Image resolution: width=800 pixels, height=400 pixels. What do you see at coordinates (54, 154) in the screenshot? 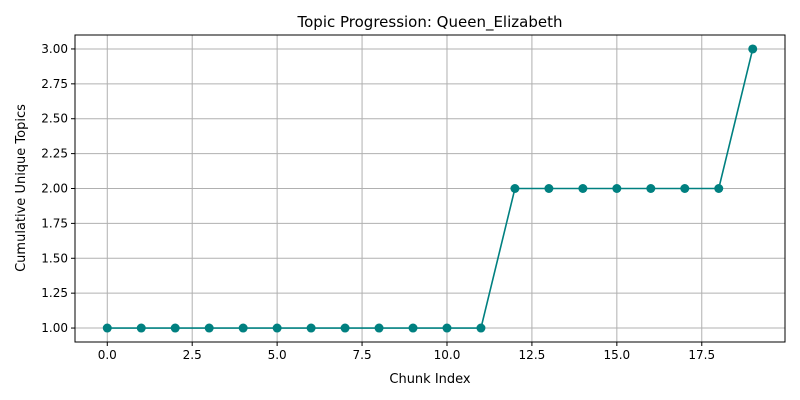
I see `y-tick-label: 2.25` at bounding box center [54, 154].